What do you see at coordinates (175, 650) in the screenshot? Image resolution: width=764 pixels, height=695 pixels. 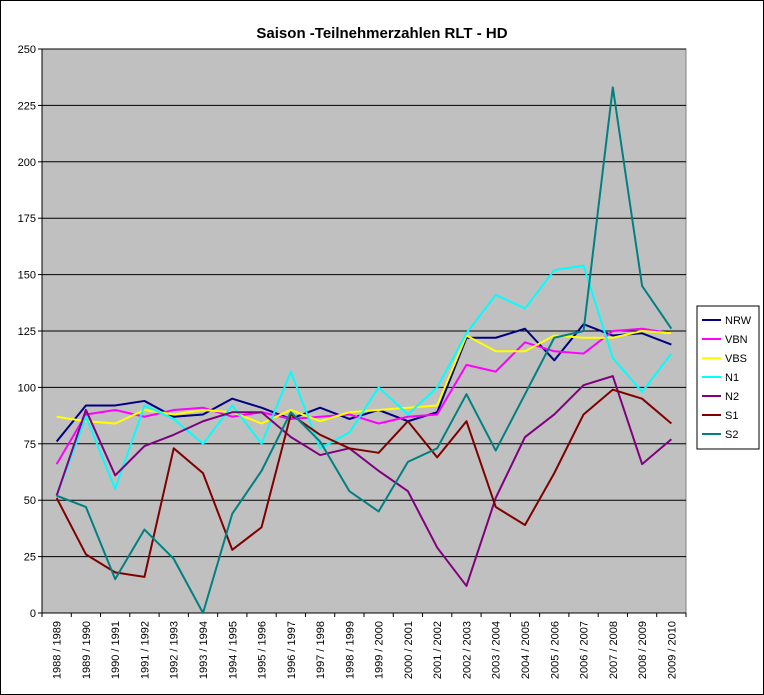 I see `x-tick-label: 1992 / 1993` at bounding box center [175, 650].